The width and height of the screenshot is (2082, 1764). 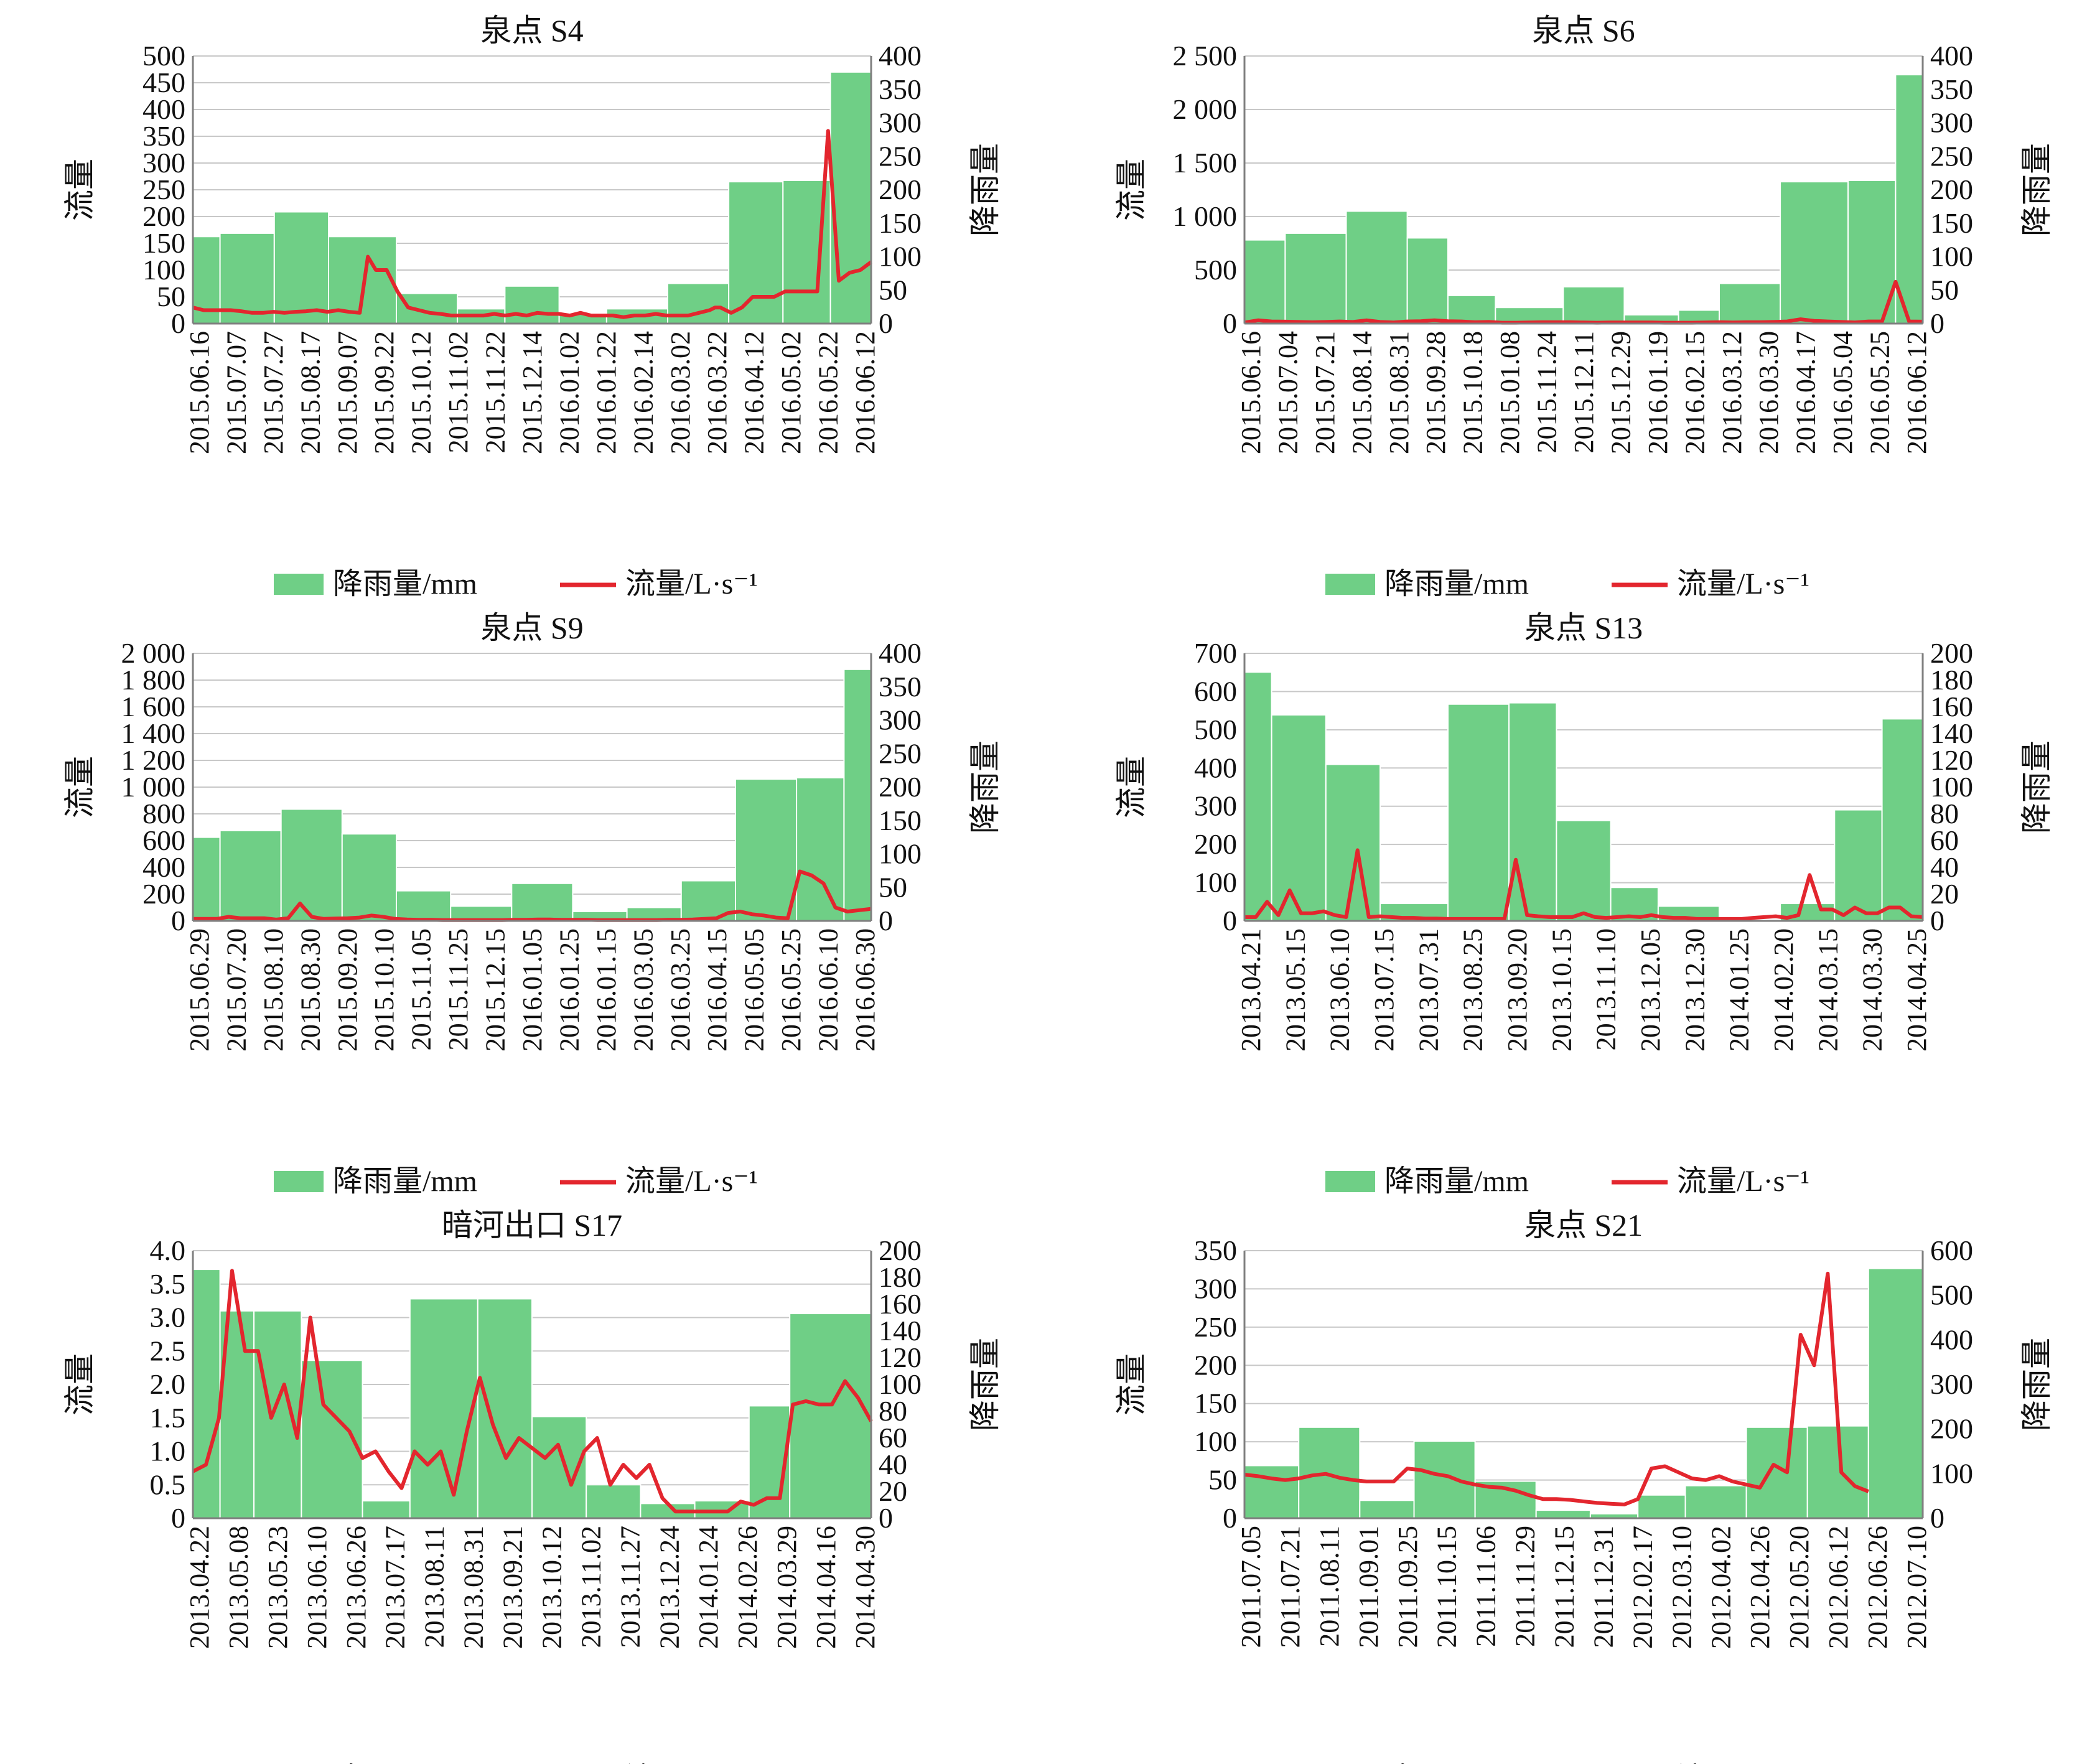 What do you see at coordinates (384, 990) in the screenshot?
I see `x-tick-label: 2015.10.10` at bounding box center [384, 990].